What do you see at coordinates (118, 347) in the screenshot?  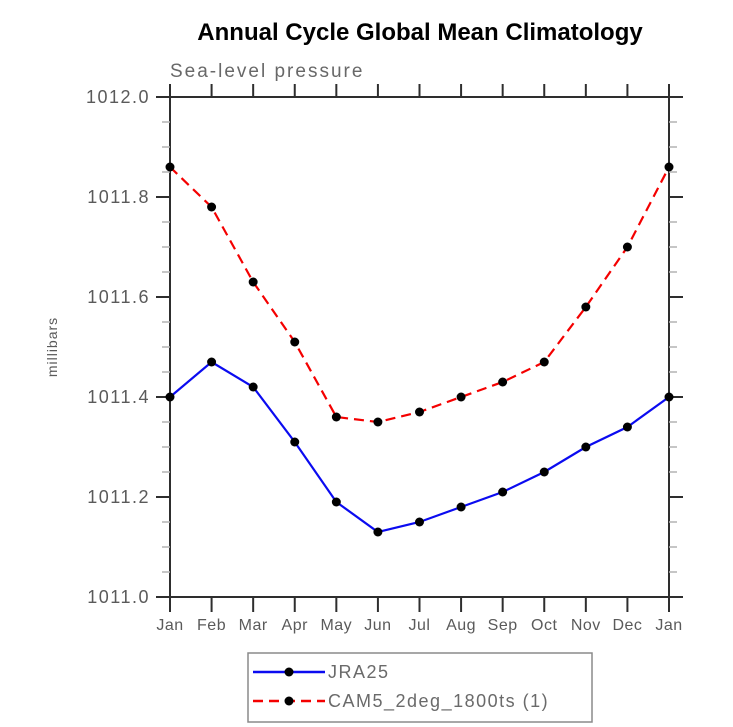 I see `y-axis-tick-labels: 1011.0 1011.2 1011.4 1011.6 1011.8 1012.0` at bounding box center [118, 347].